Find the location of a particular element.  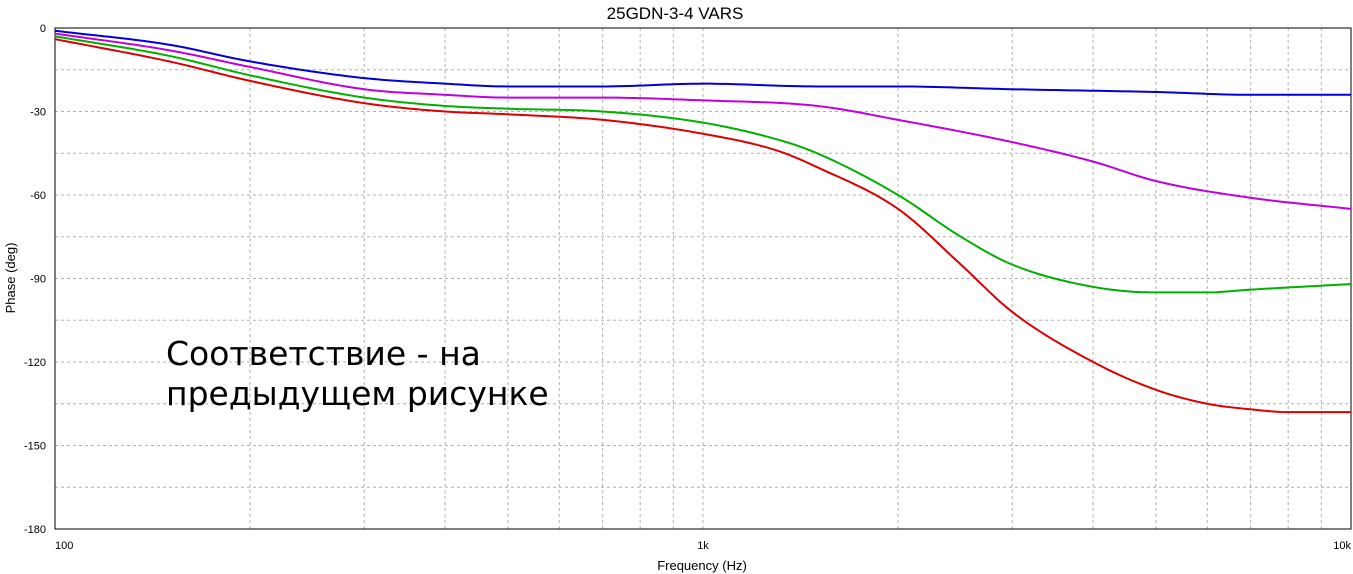

y-tick-label: -120 is located at coordinates (35, 363).